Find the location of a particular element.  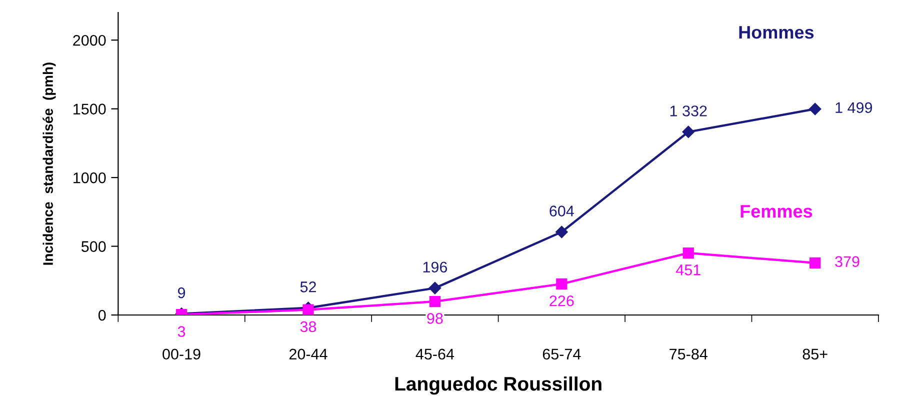

x-tick-label: 20-44 is located at coordinates (308, 354).